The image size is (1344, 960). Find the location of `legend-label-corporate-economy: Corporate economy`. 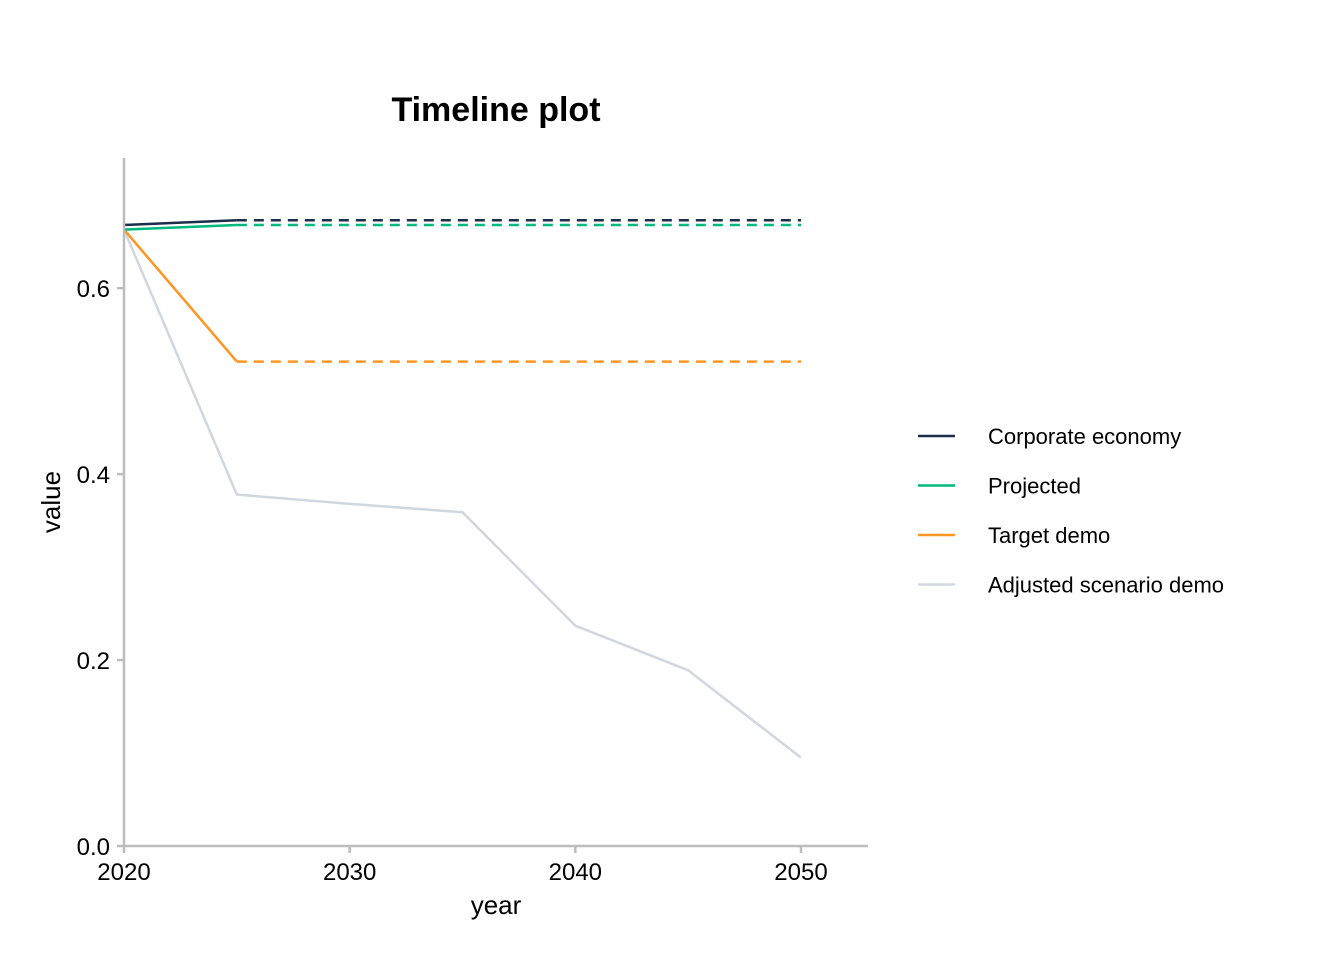

legend-label-corporate-economy: Corporate economy is located at coordinates (1084, 436).